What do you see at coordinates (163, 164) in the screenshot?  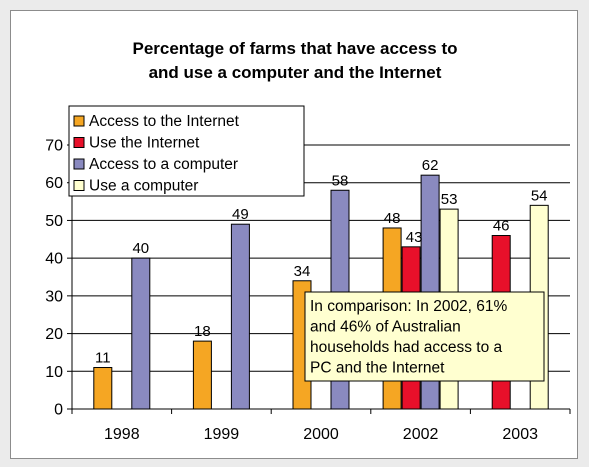 I see `legend-entry: Access to a computer` at bounding box center [163, 164].